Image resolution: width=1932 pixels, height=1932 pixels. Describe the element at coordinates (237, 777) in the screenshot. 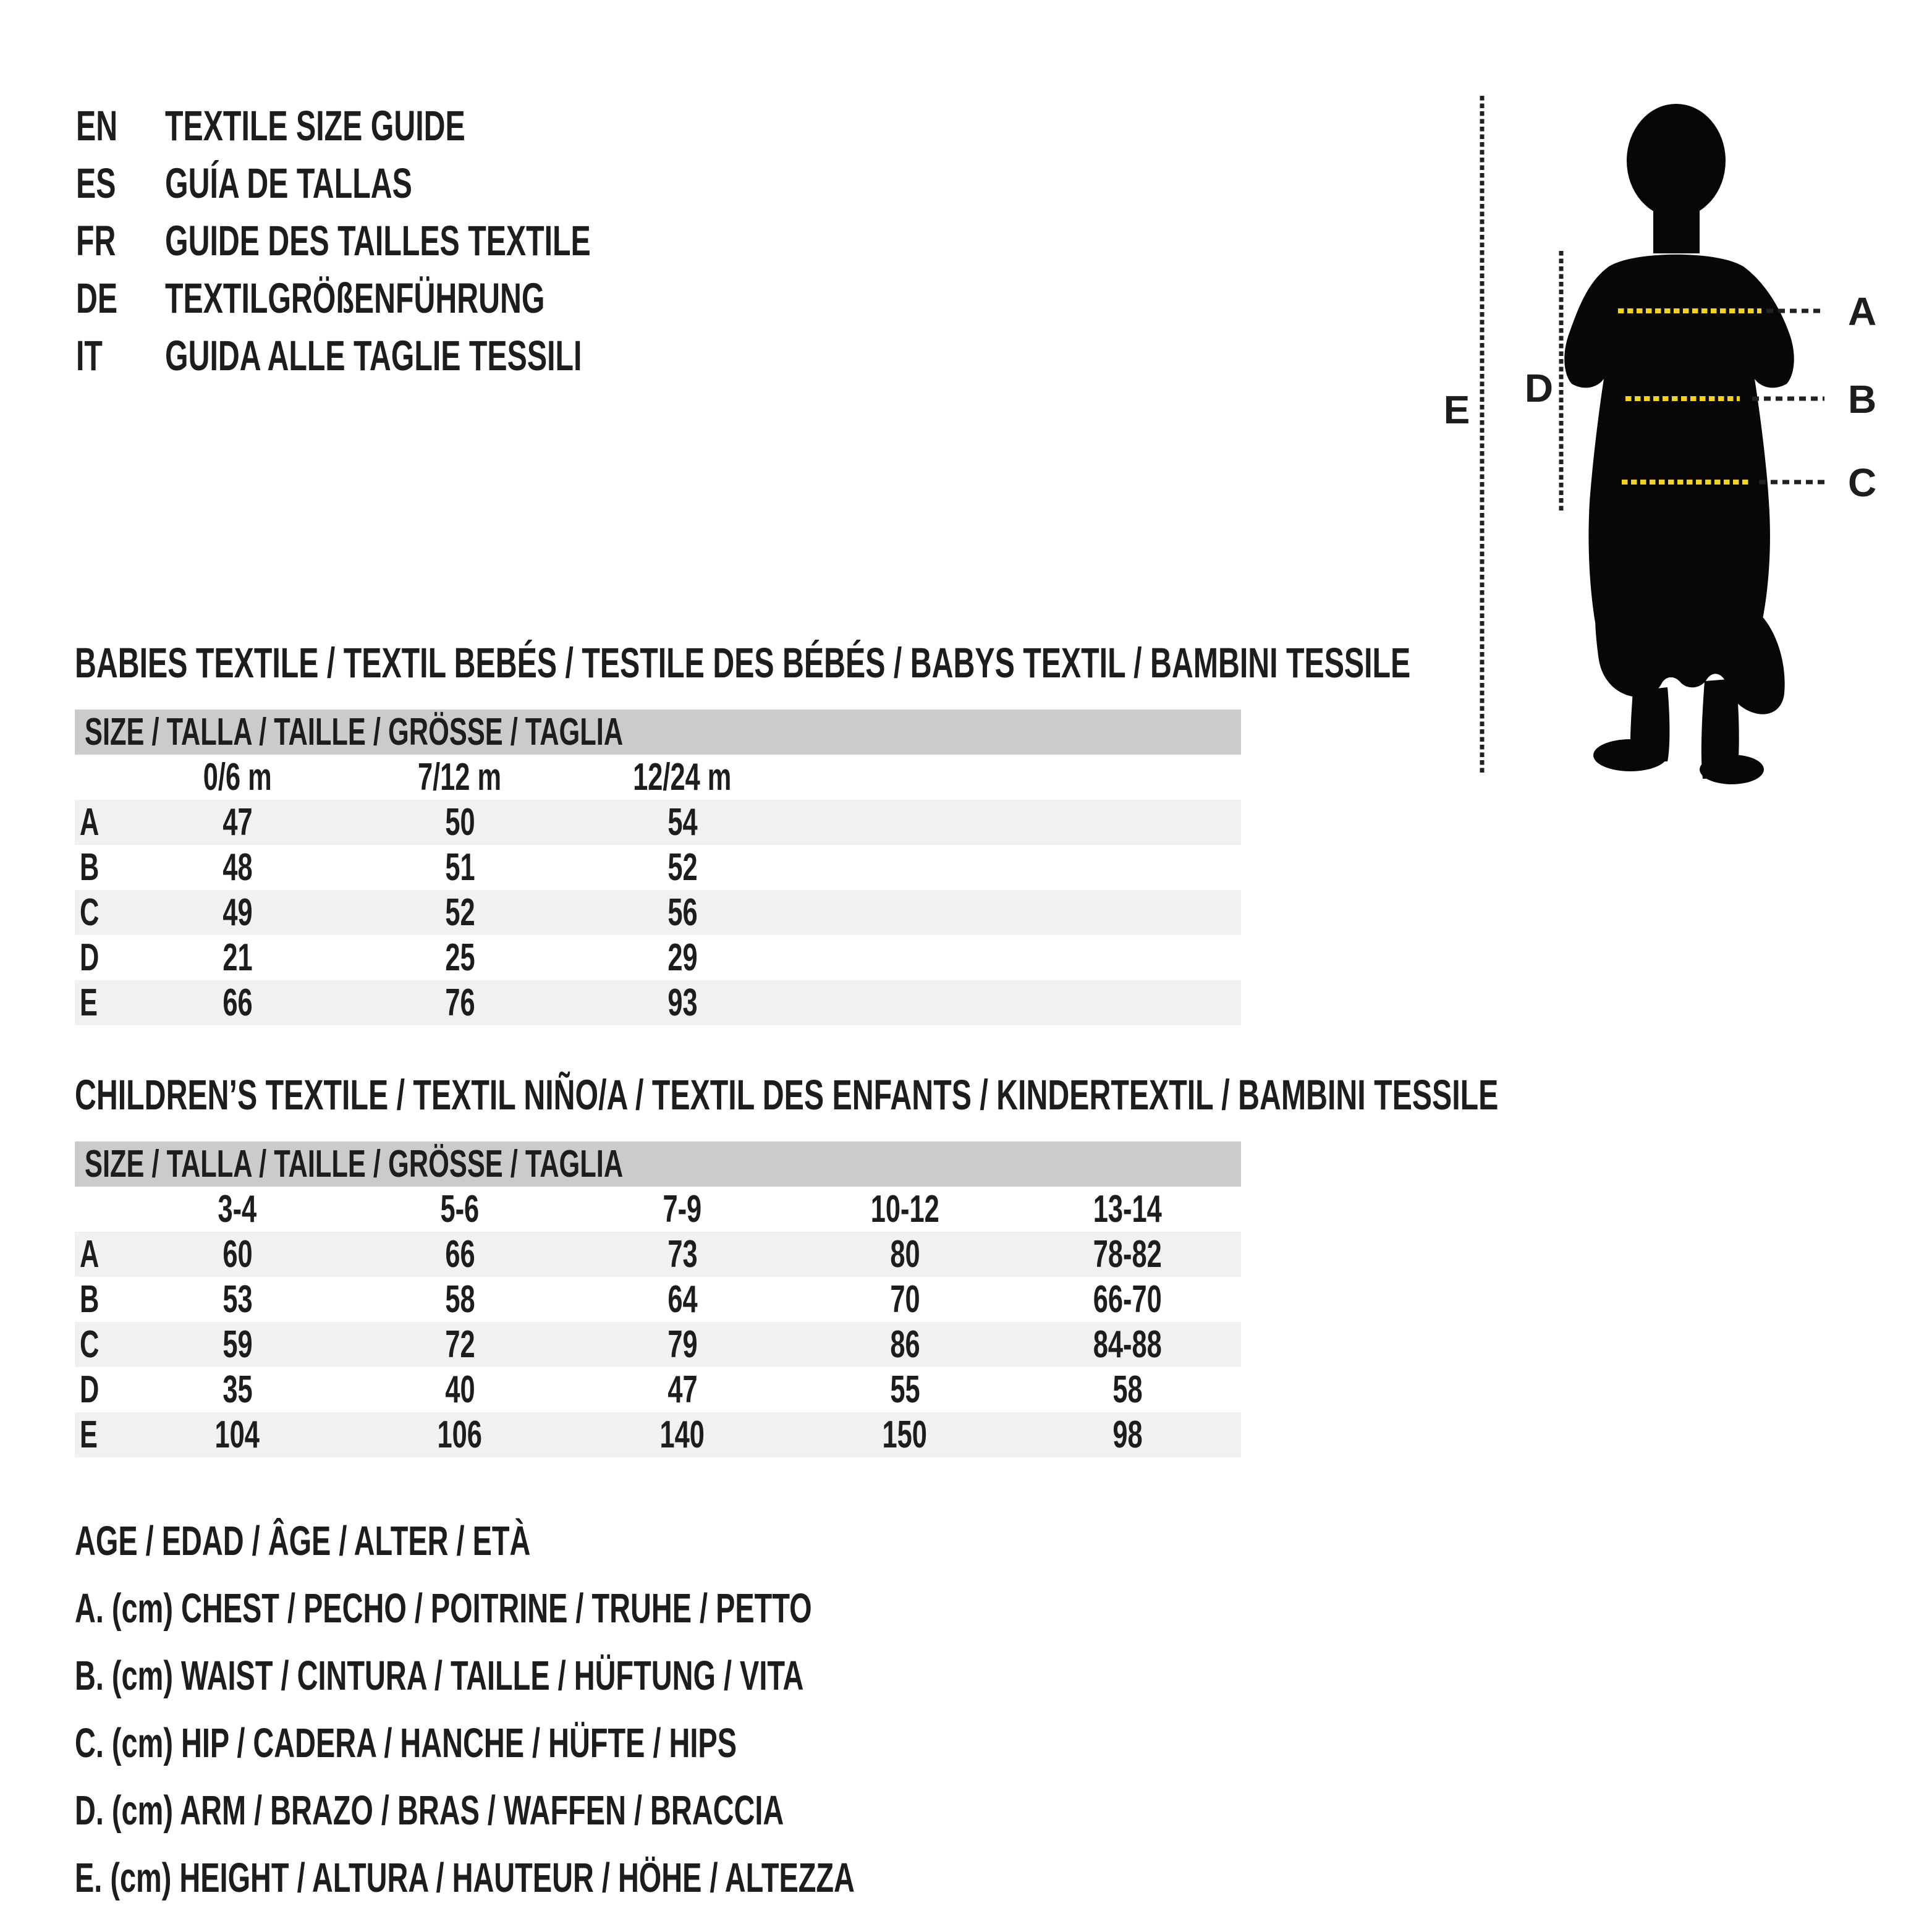

I see `babies-col-0-6m: 0/6 m` at that location.